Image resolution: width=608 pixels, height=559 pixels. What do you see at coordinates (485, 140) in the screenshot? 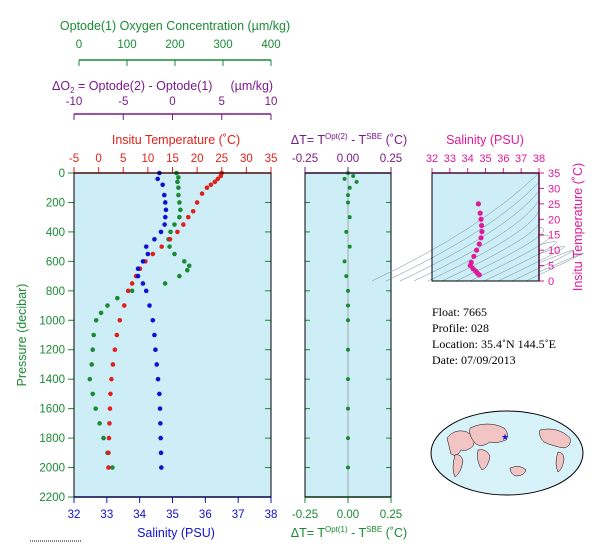
I see `ts-title: Salinity (PSU)` at bounding box center [485, 140].